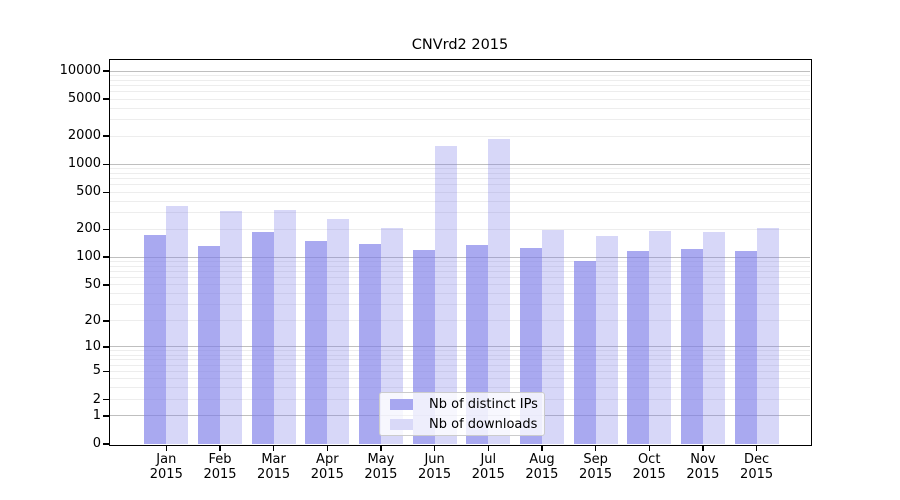 This screenshot has height=500, width=900. Describe the element at coordinates (84, 164) in the screenshot. I see `y-tick-label: 1000` at that location.